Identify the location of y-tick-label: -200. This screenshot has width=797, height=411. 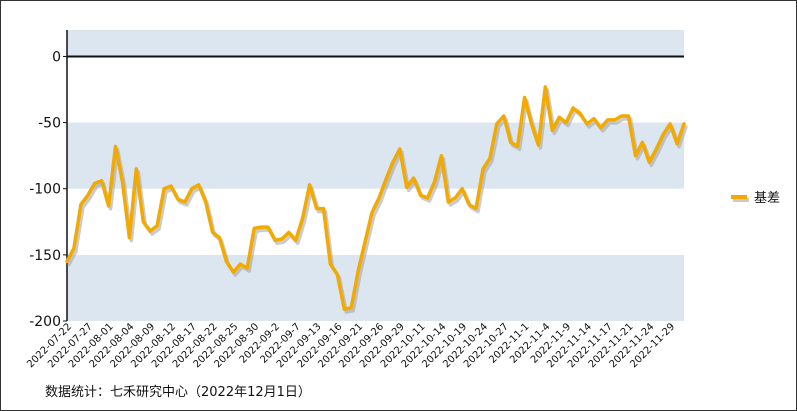
(45, 322).